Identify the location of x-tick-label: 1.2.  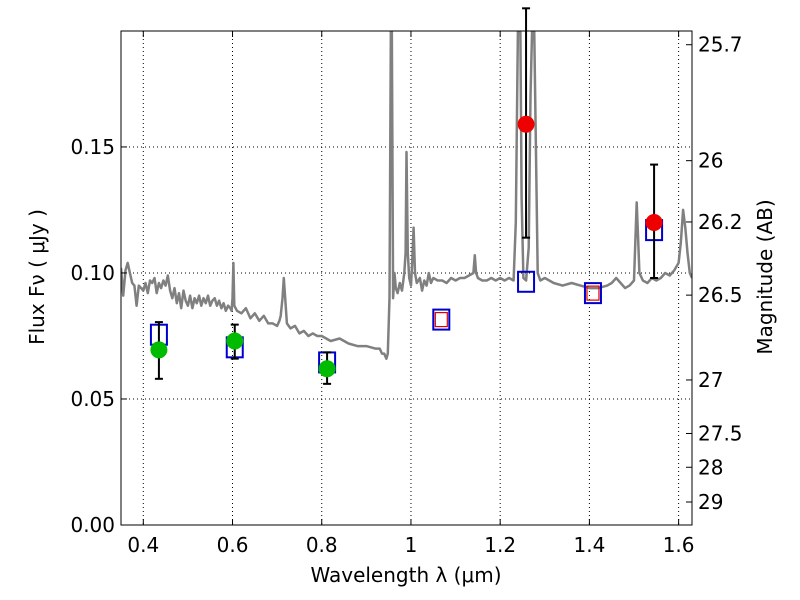
(500, 545).